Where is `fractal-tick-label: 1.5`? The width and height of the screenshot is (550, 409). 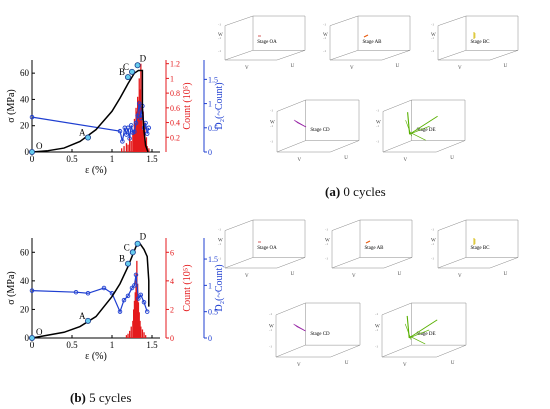
fractal-tick-label: 1.5 is located at coordinates (213, 259).